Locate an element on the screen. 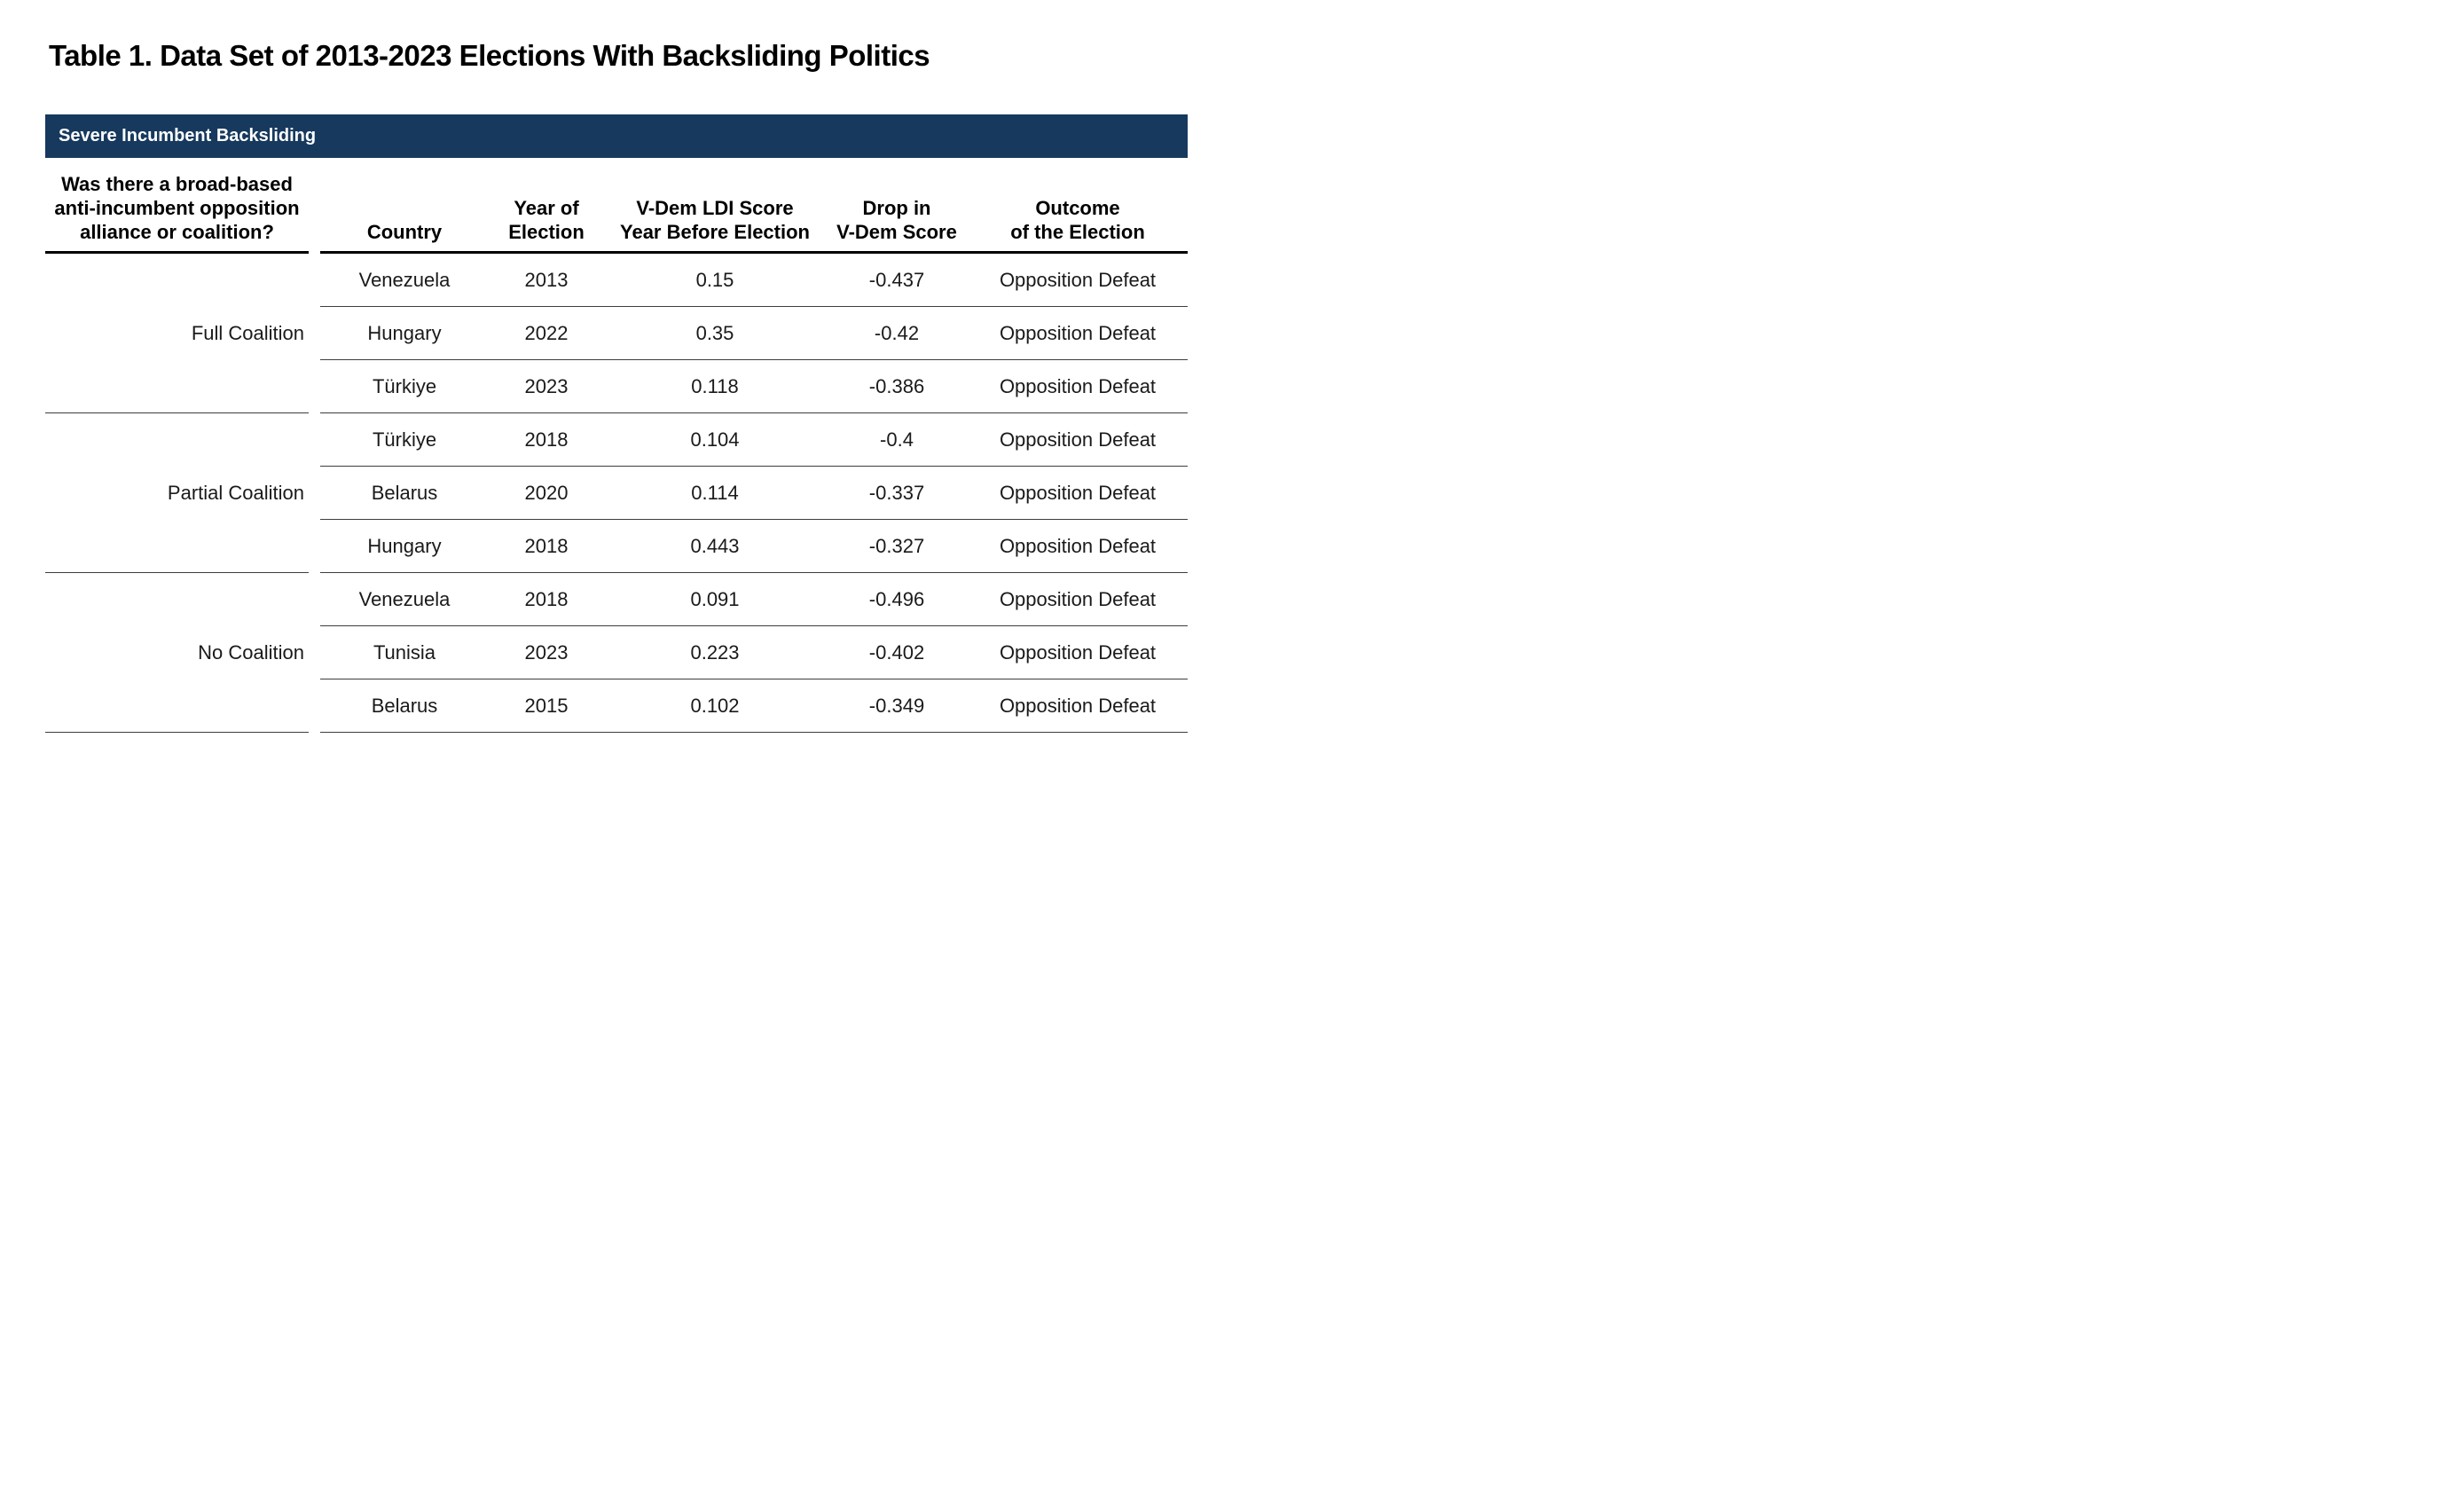  cell-ldi-score: 0.223 is located at coordinates (715, 652).